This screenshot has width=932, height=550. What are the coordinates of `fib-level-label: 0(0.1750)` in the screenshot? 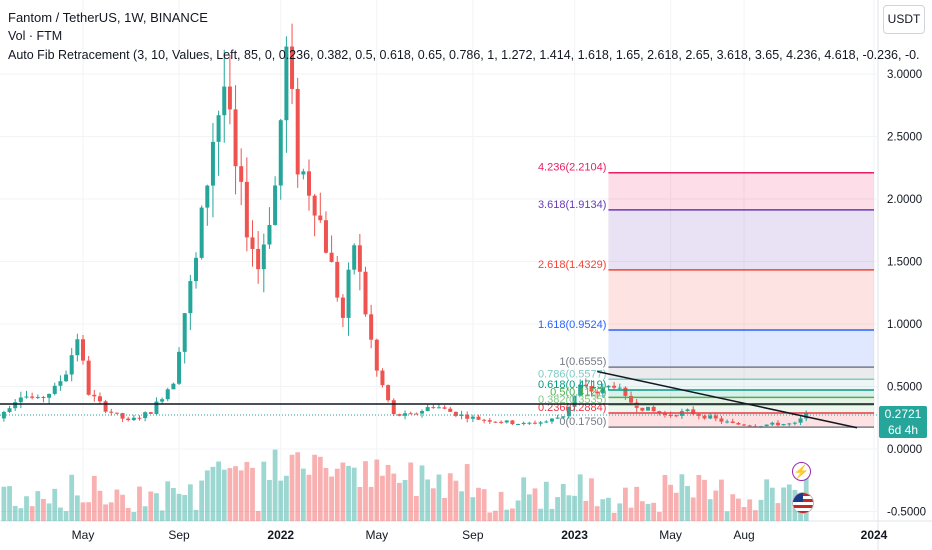 It's located at (582, 422).